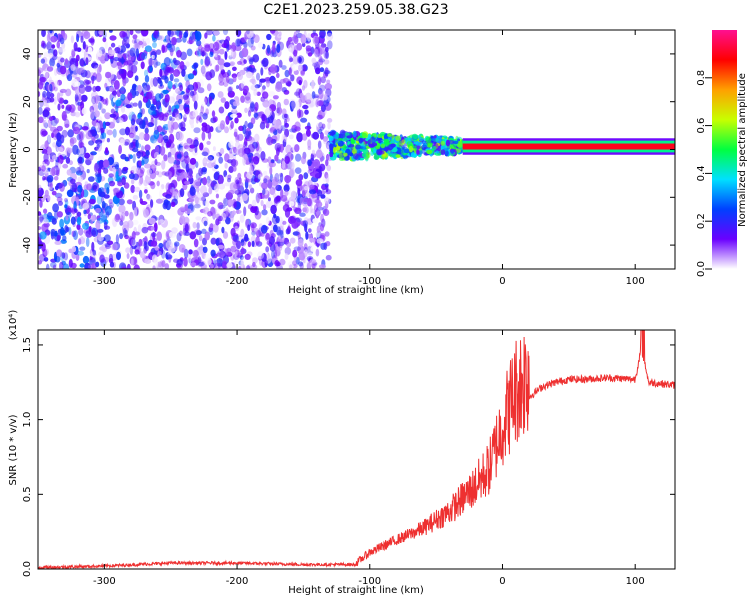 The image size is (750, 600). Describe the element at coordinates (704, 173) in the screenshot. I see `colorbar-ticks: 0.0 0.2 0.4 0.6 0.8` at that location.